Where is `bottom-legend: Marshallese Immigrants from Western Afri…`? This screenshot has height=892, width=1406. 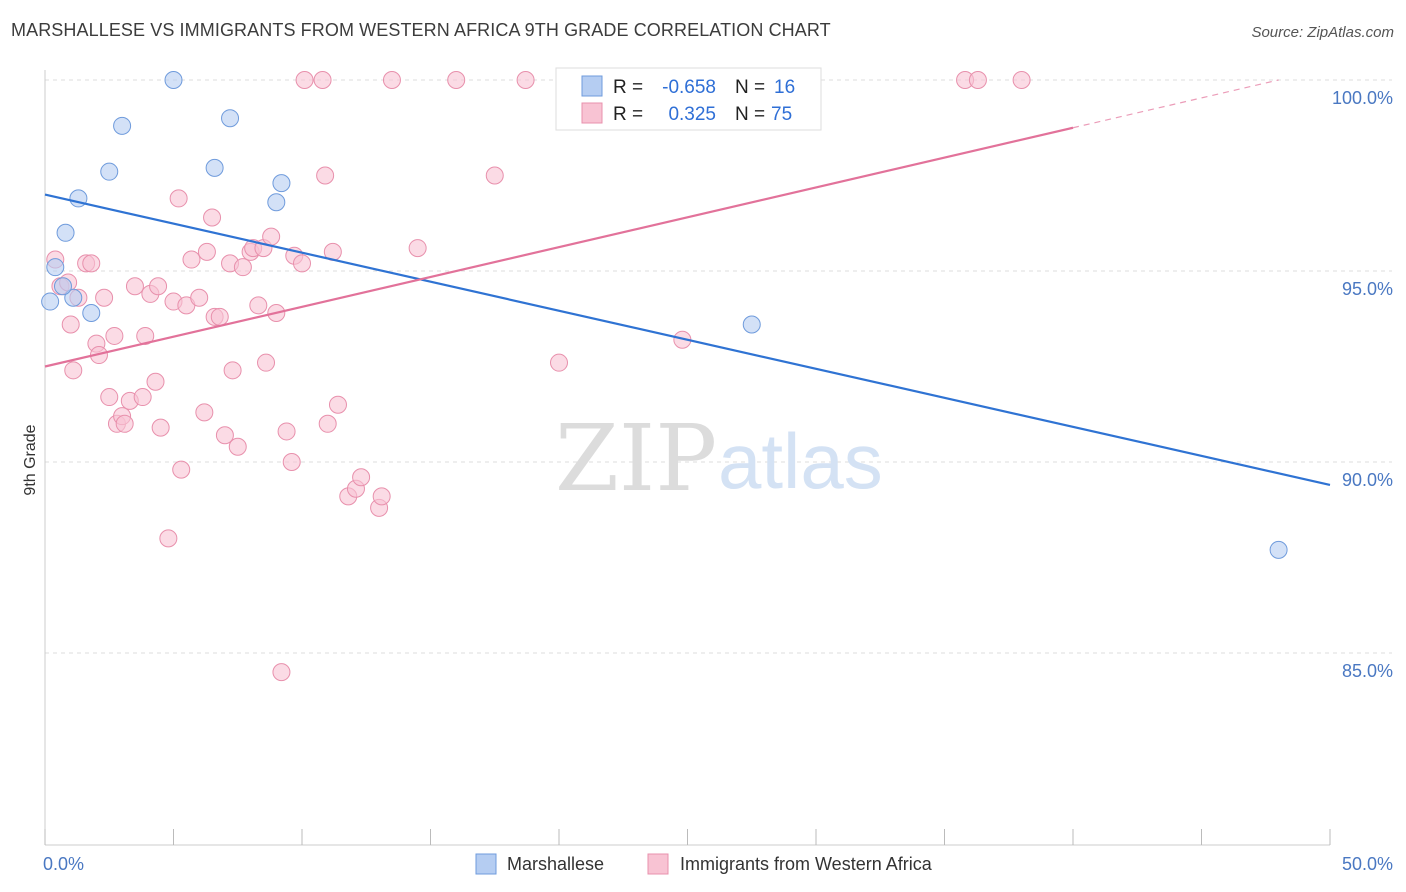
bottom-legend: Marshallese Immigrants from Western Afri… is located at coordinates (704, 864).